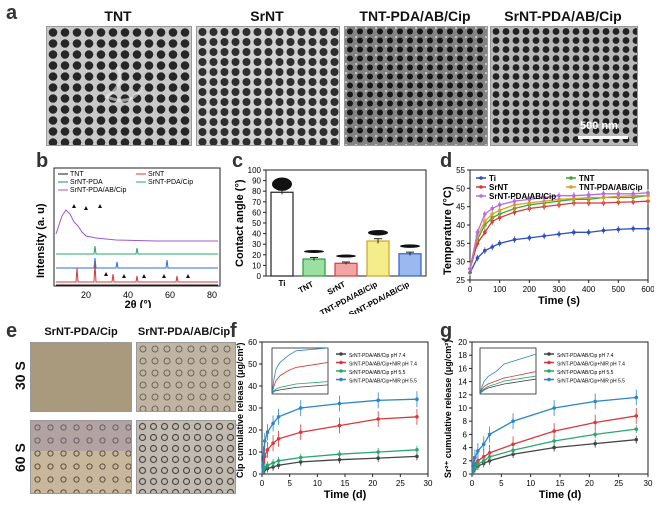 The image size is (660, 512). Describe the element at coordinates (500, 289) in the screenshot. I see `temperature-xtick-100: 100` at that location.